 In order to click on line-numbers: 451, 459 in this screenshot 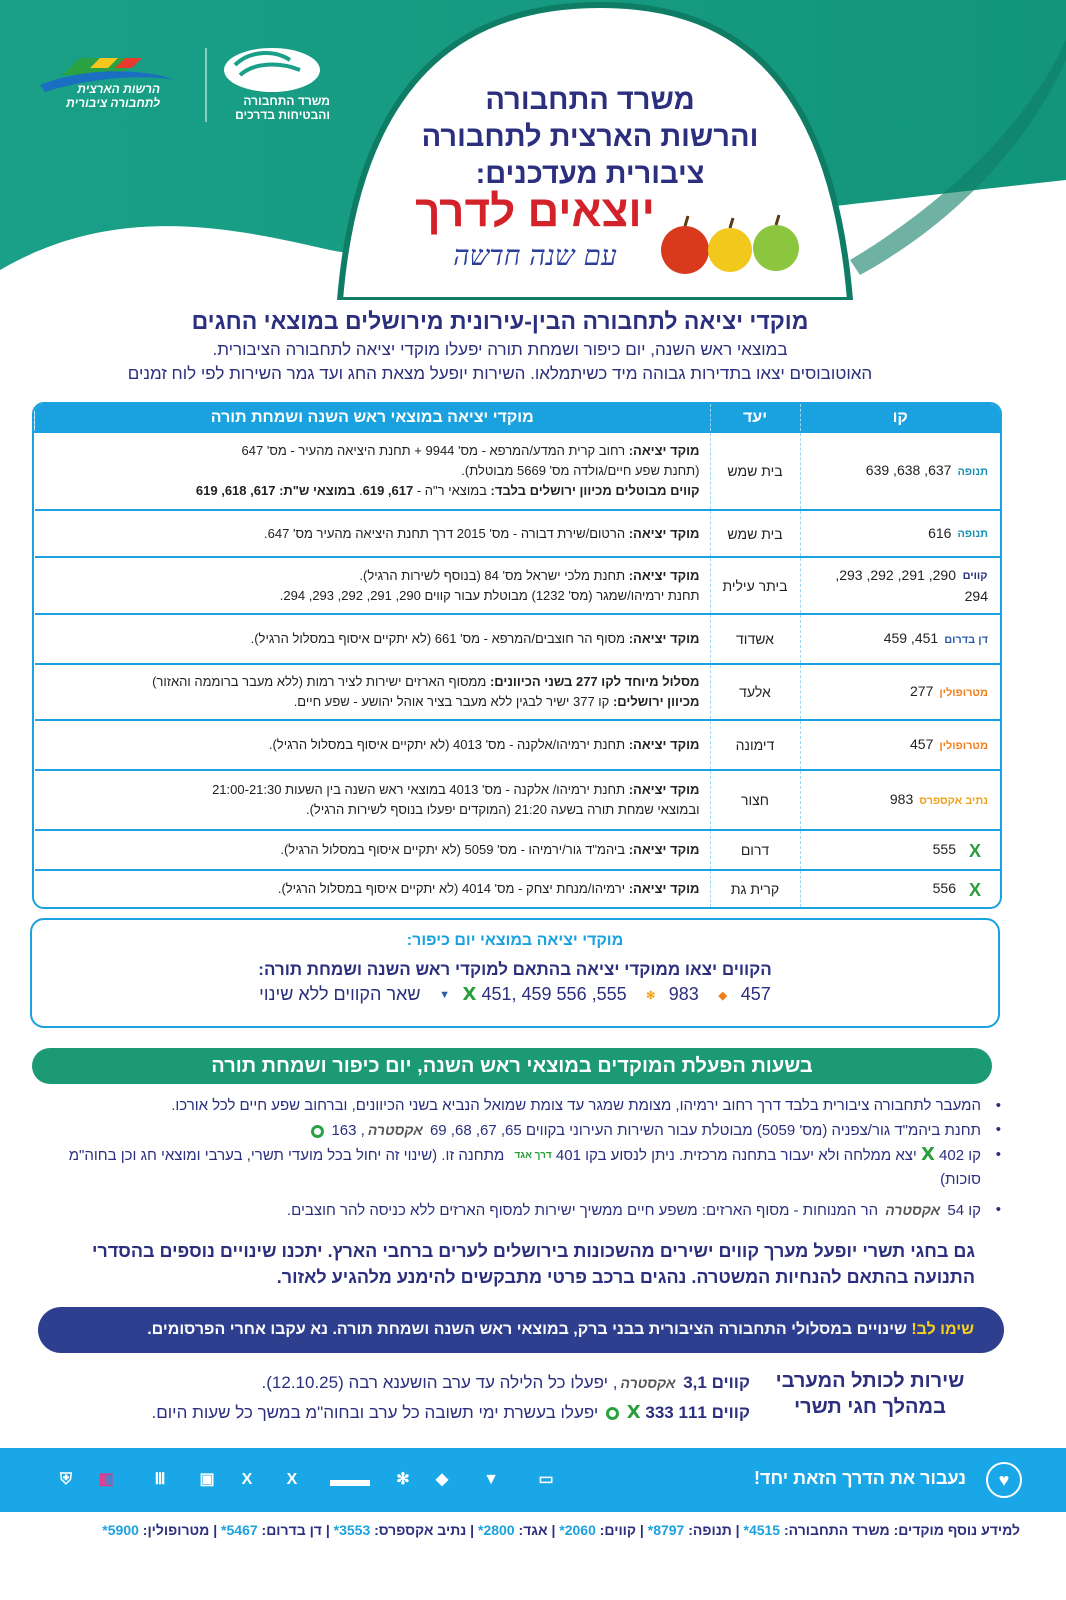, I will do `click(911, 638)`.